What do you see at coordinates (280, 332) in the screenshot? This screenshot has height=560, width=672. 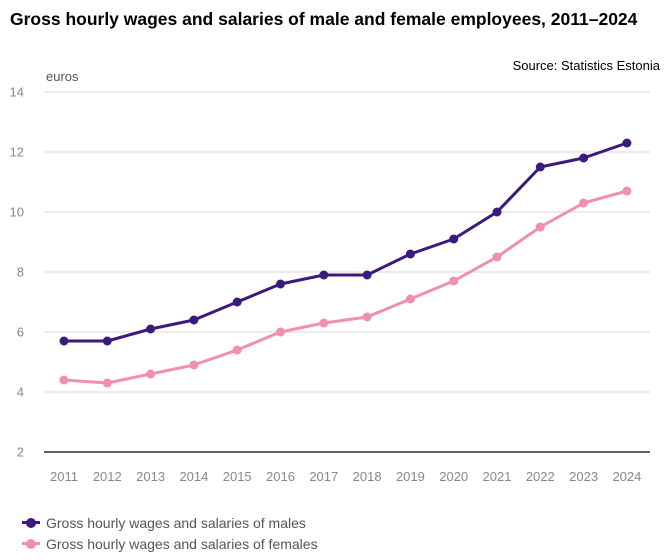 I see `data-point-1-2016` at bounding box center [280, 332].